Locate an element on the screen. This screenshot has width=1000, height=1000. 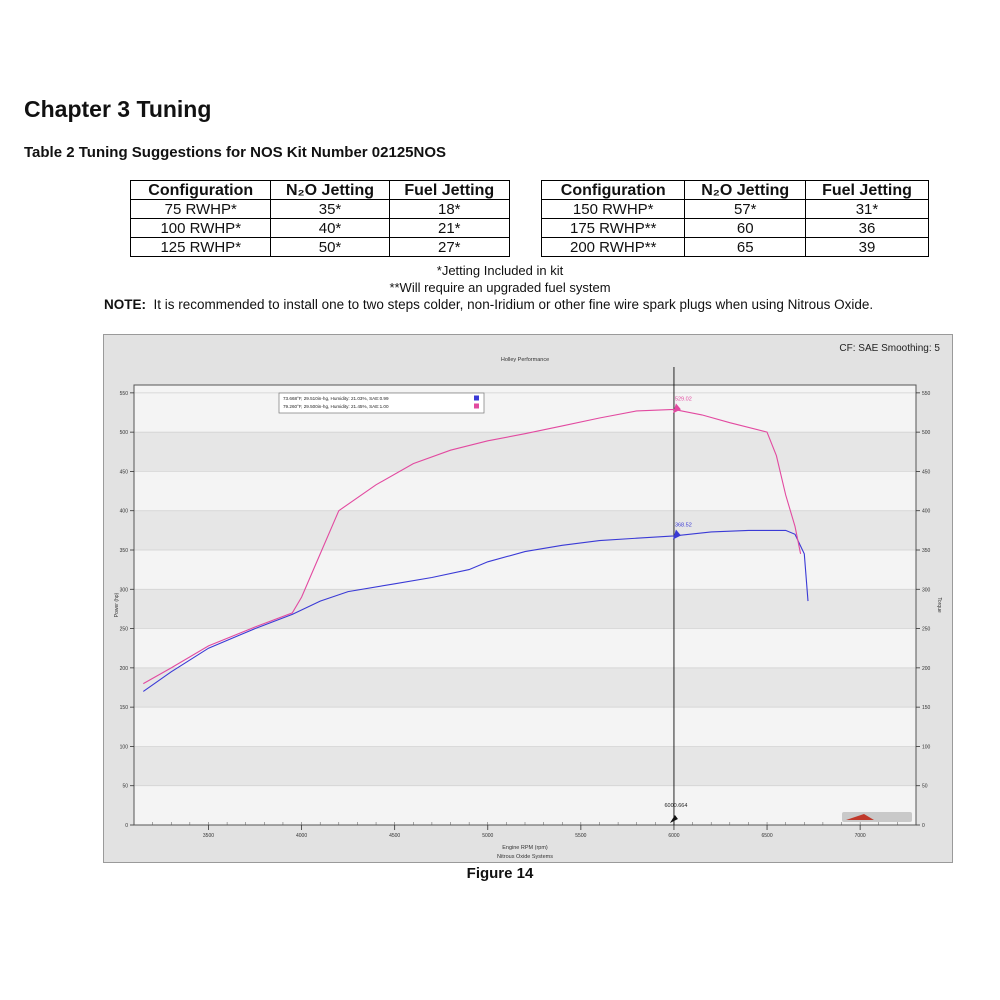
y-tick-label-right: 0 is located at coordinates (923, 826).